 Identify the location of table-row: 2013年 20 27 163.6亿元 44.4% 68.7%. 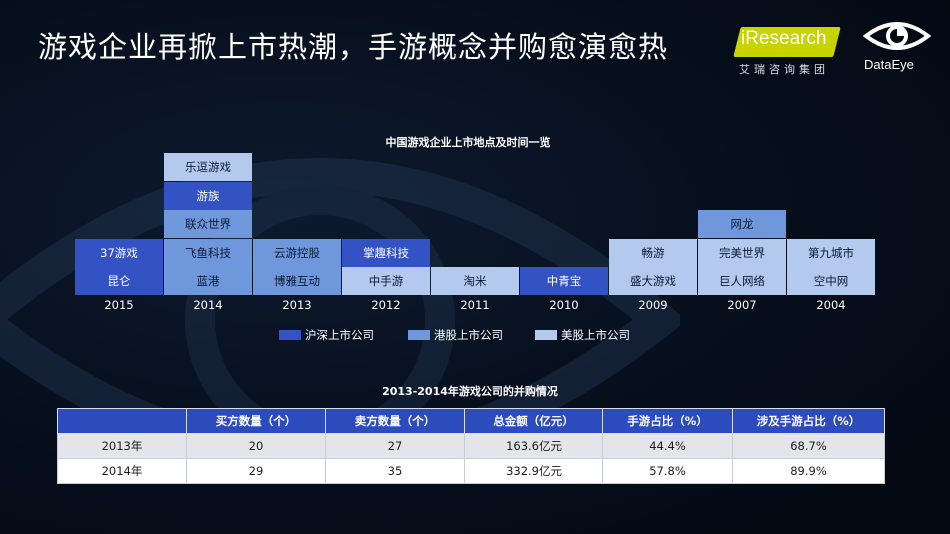
(471, 446).